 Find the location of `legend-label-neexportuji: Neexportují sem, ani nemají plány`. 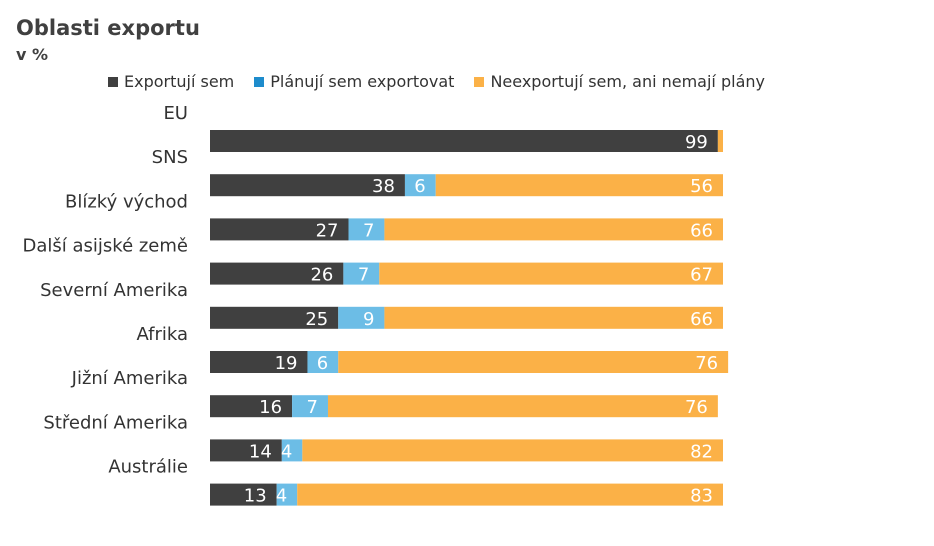

legend-label-neexportuji: Neexportují sem, ani nemají plány is located at coordinates (627, 81).